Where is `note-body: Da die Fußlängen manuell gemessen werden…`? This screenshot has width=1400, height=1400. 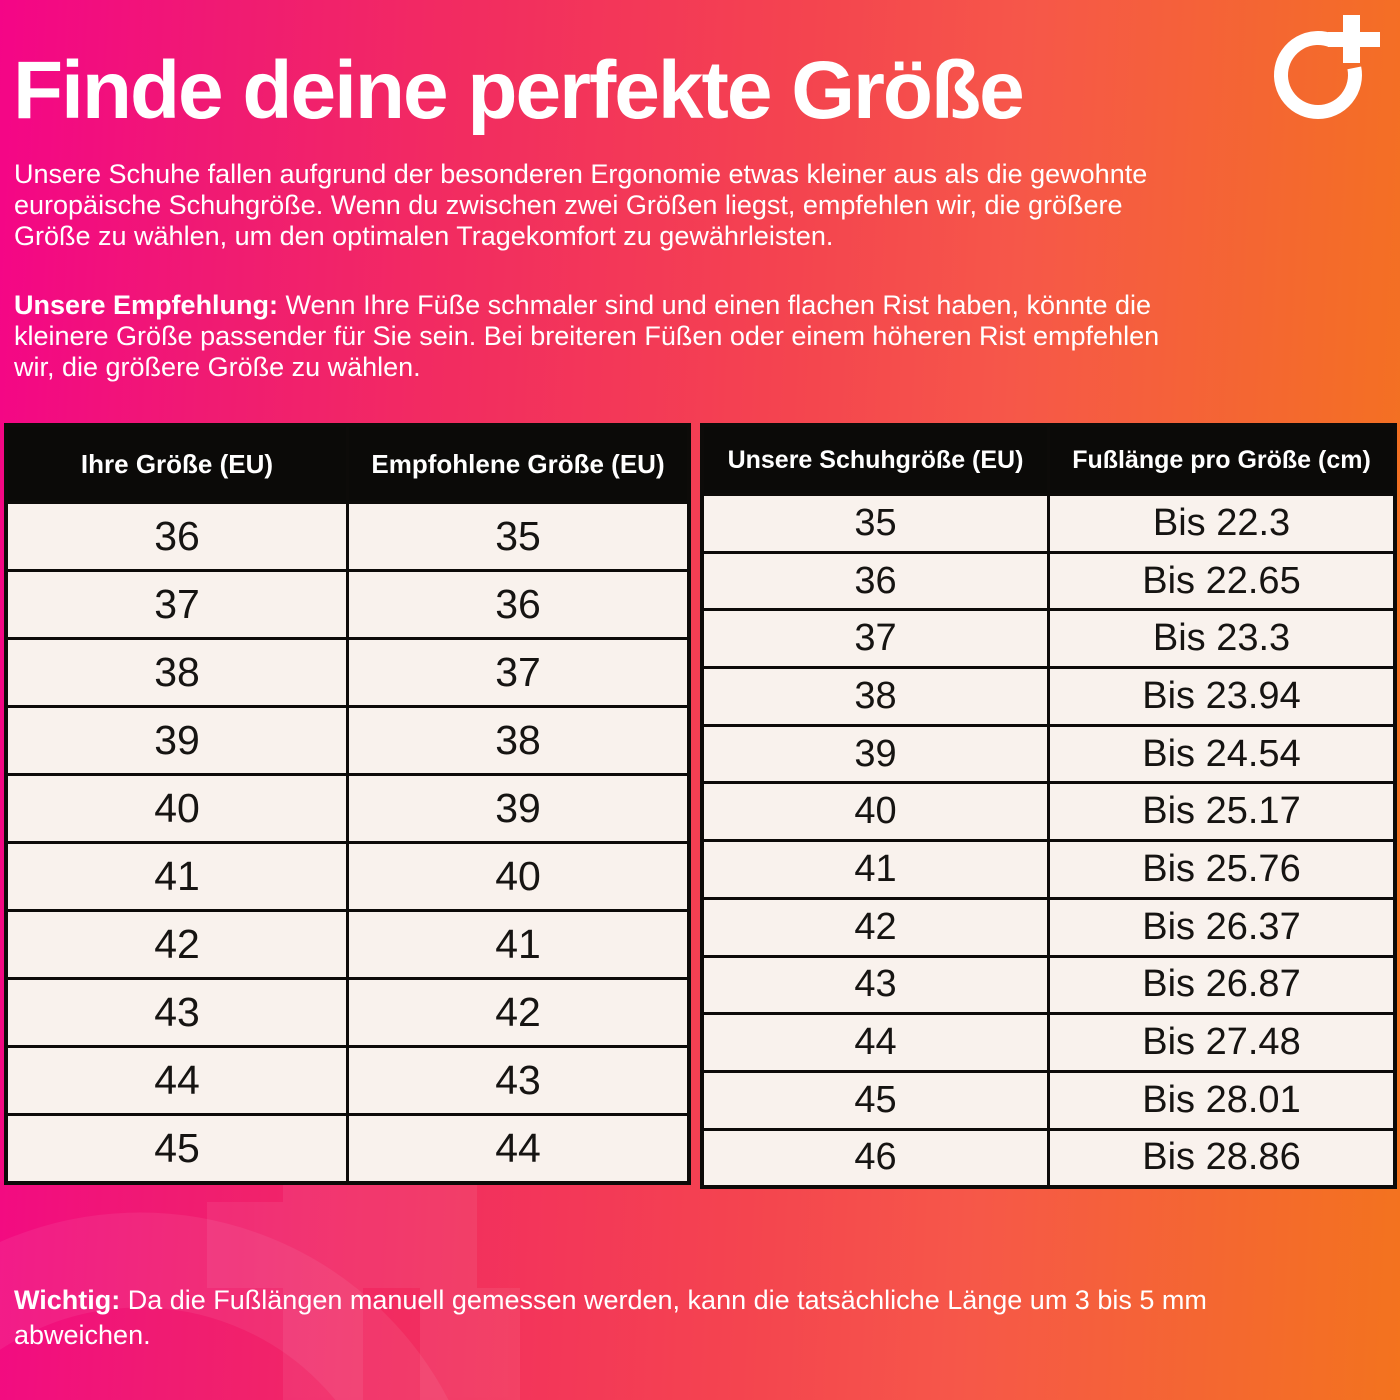 note-body: Da die Fußlängen manuell gemessen werden… is located at coordinates (610, 1317).